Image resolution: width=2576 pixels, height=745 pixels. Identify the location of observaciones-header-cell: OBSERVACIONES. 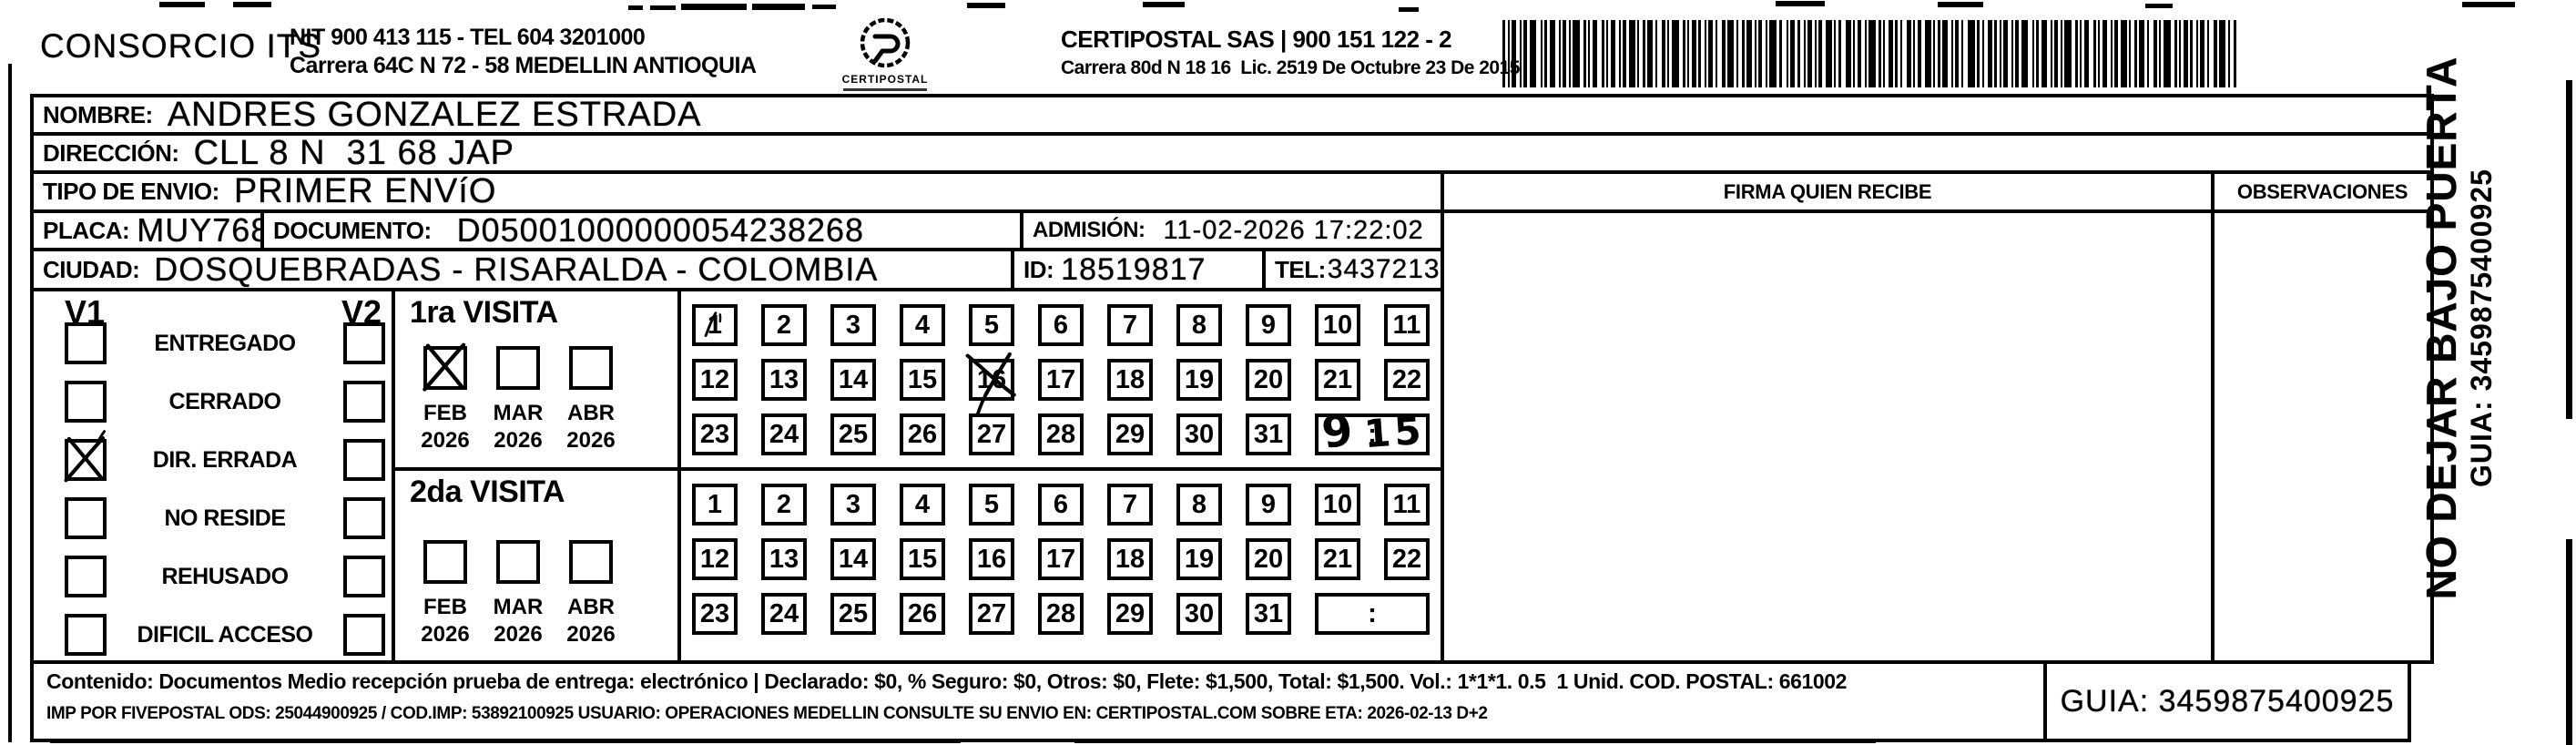
(2322, 191).